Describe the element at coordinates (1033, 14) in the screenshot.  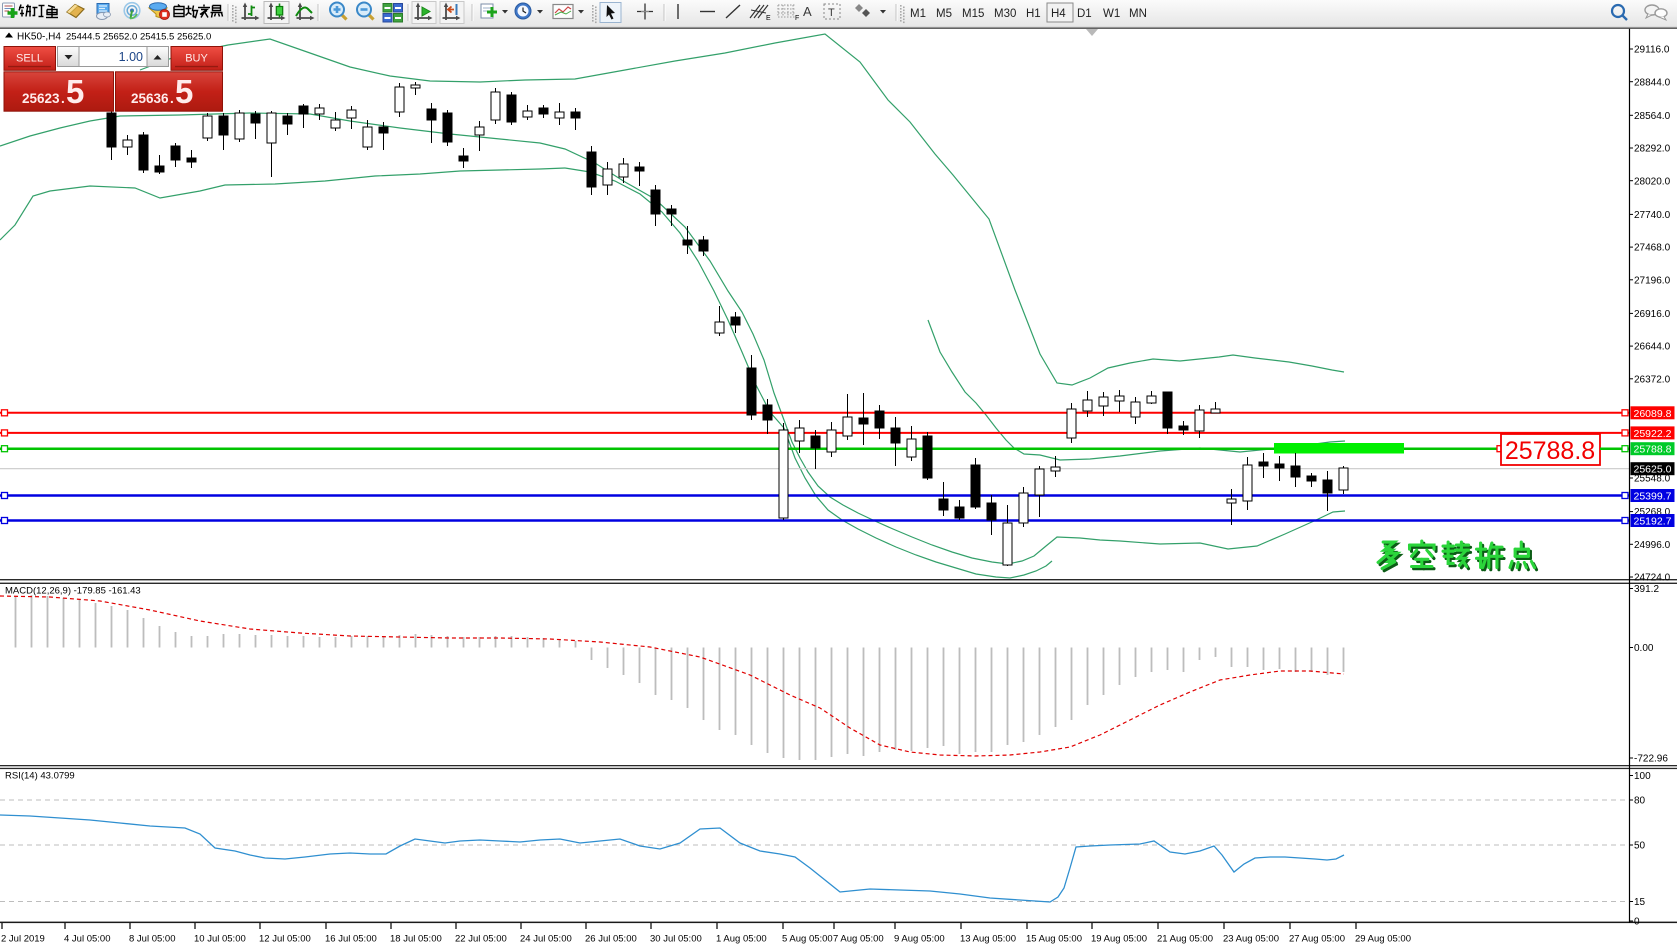
I see `svg-text: H1` at that location.